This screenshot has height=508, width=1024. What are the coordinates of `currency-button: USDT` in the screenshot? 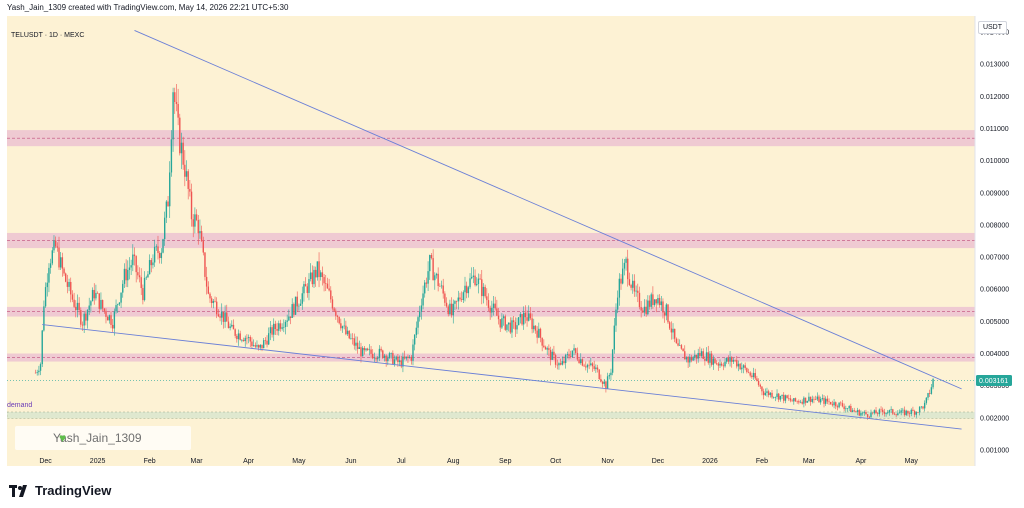 It's located at (992, 27).